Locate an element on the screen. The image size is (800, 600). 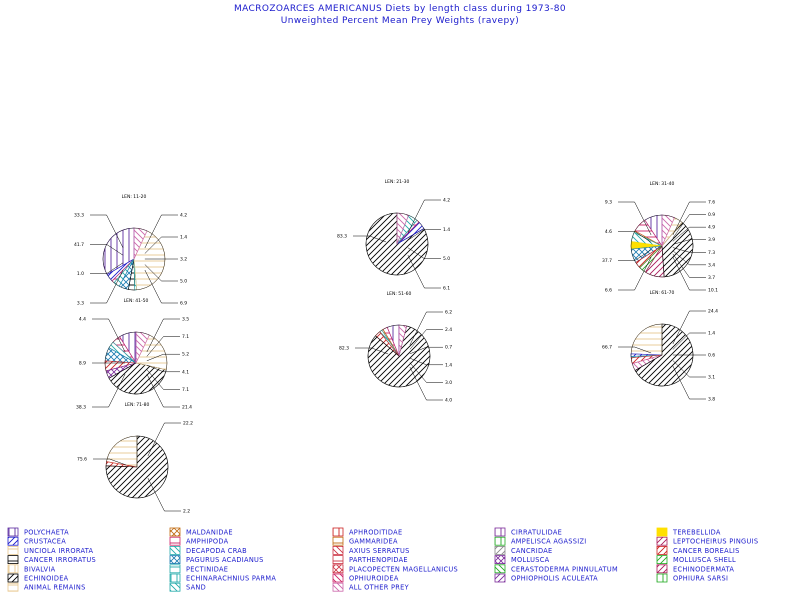
legend-item: POLYCHAETA is located at coordinates (38, 532).